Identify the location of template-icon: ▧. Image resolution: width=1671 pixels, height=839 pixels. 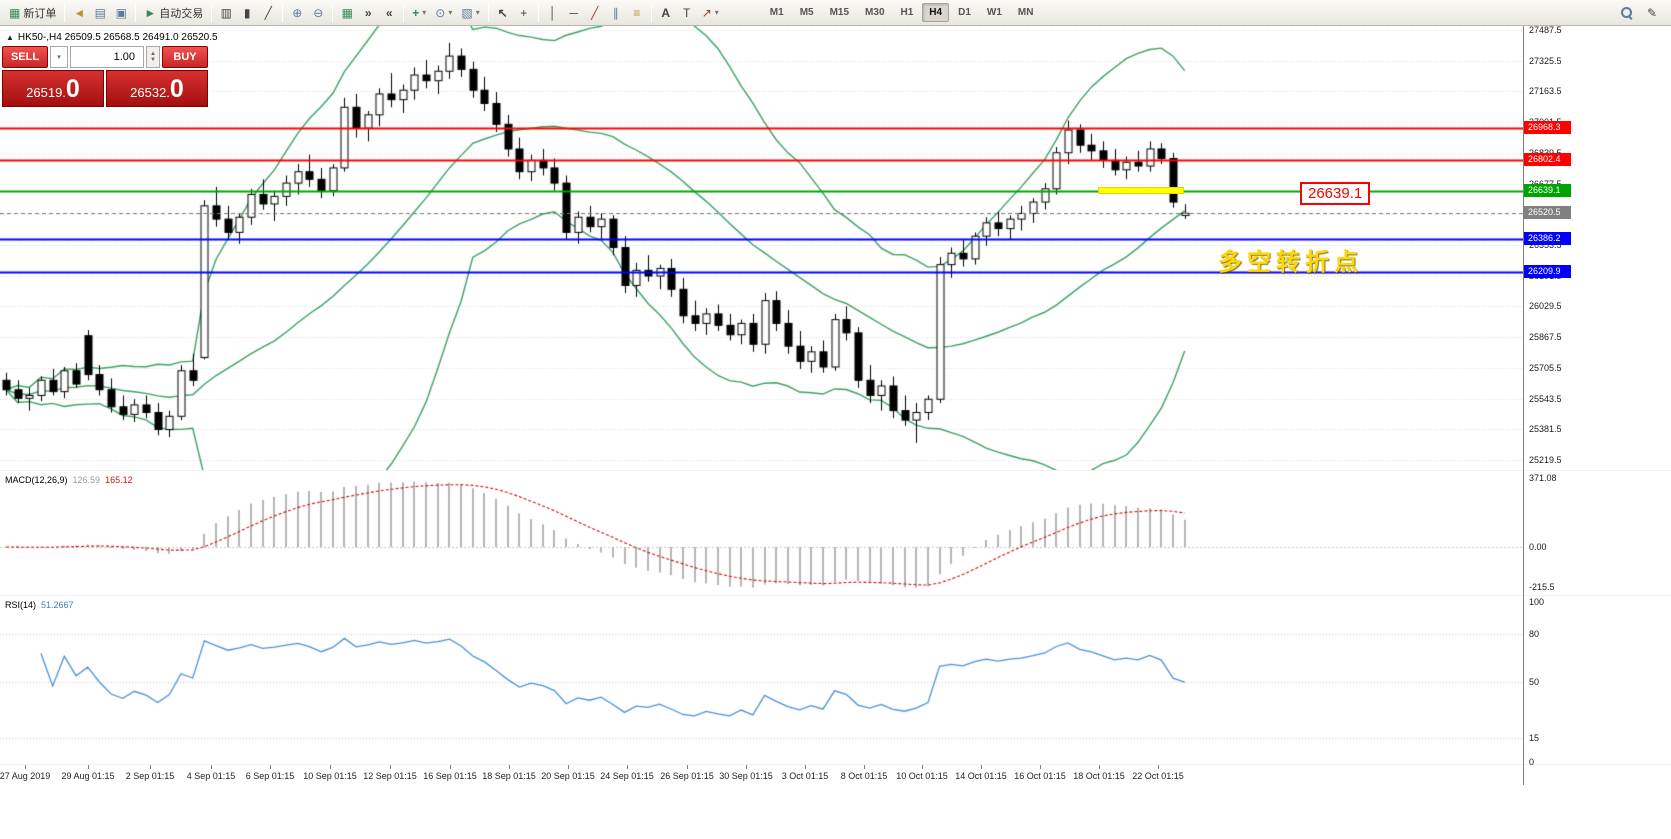
(467, 12).